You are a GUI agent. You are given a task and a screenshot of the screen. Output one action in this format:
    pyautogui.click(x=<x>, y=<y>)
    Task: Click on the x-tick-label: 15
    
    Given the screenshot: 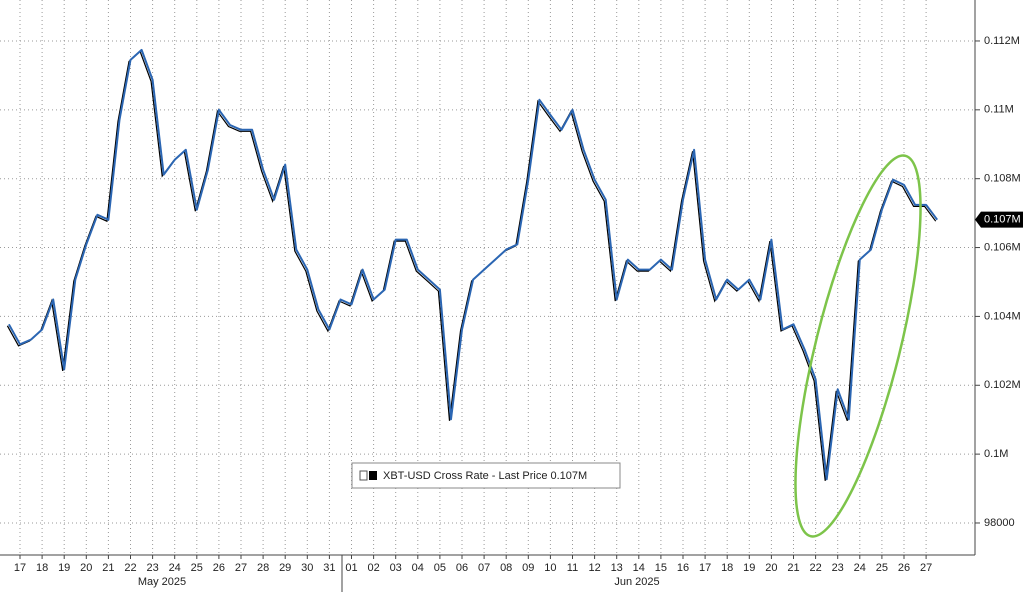 What is the action you would take?
    pyautogui.click(x=661, y=568)
    